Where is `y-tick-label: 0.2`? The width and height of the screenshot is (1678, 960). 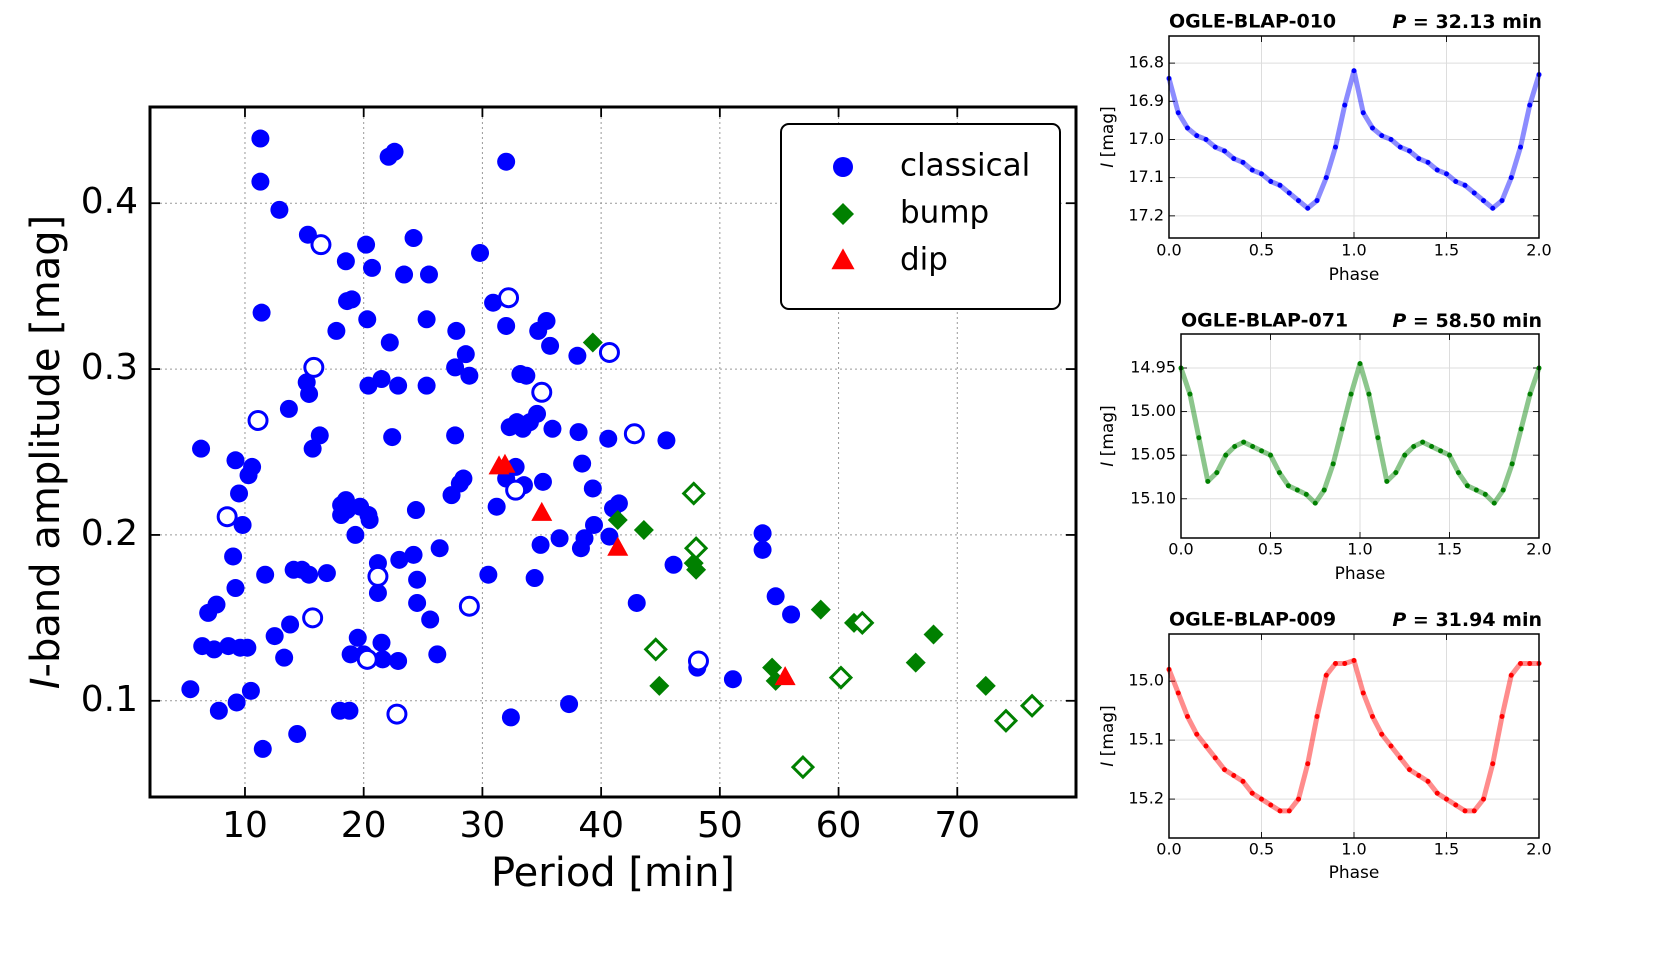
y-tick-label: 0.2 is located at coordinates (109, 533).